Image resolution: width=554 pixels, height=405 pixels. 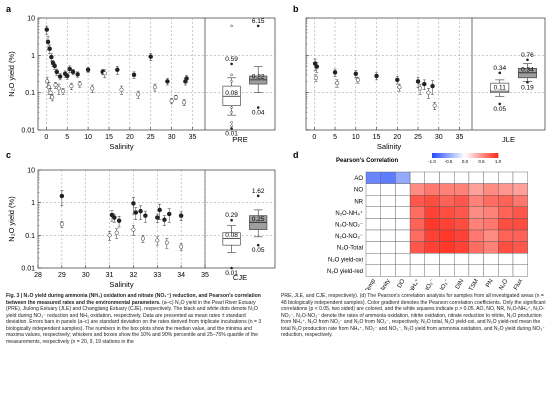 What do you see at coordinates (134, 275) in the screenshot?
I see `x-tick-label: 32` at bounding box center [134, 275].